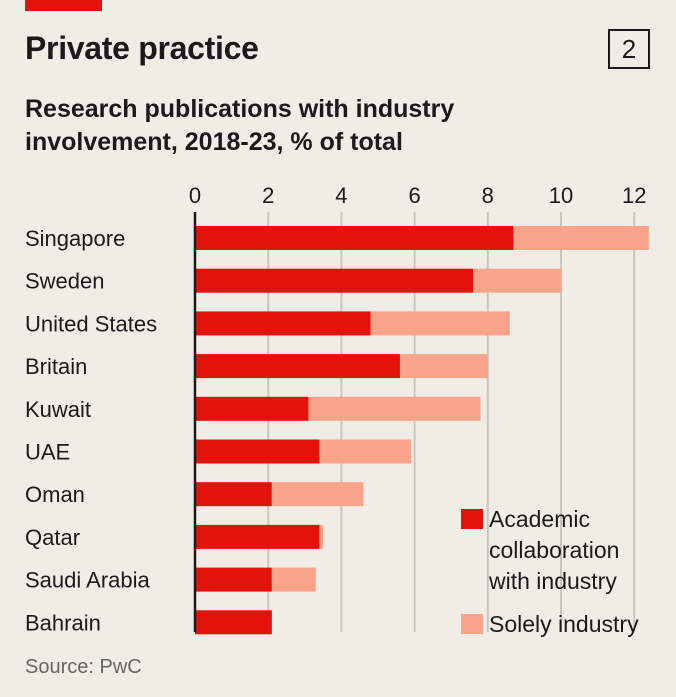 The height and width of the screenshot is (697, 676). I want to click on accent-bar, so click(63, 5).